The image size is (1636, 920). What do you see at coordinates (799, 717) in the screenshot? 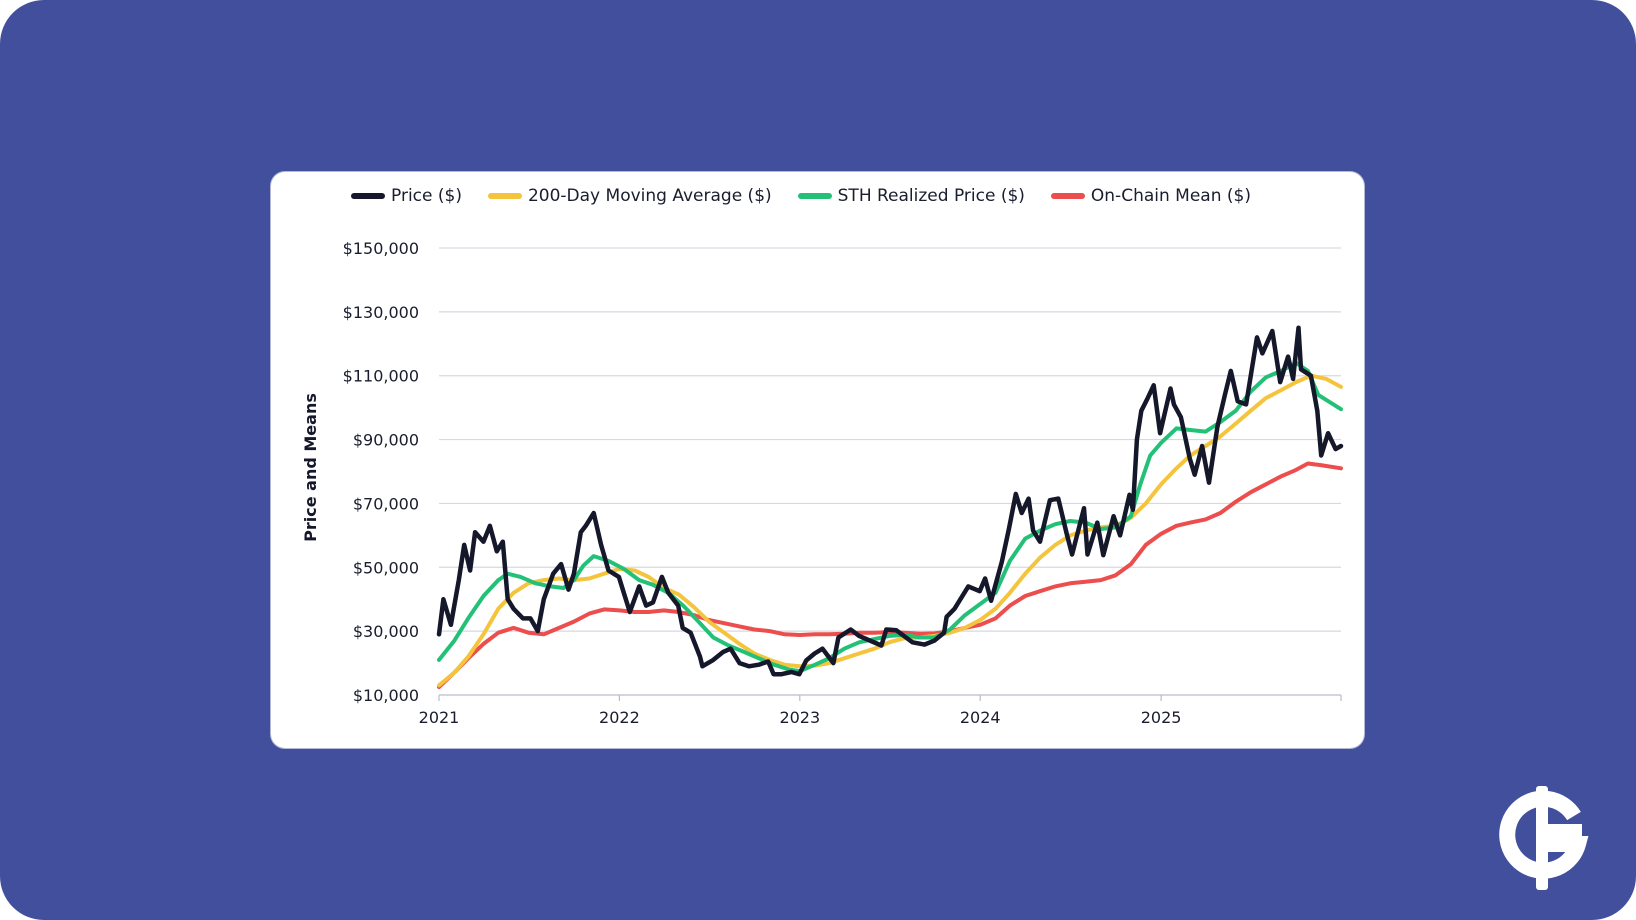
I see `x-tick-label: 2023` at bounding box center [799, 717].